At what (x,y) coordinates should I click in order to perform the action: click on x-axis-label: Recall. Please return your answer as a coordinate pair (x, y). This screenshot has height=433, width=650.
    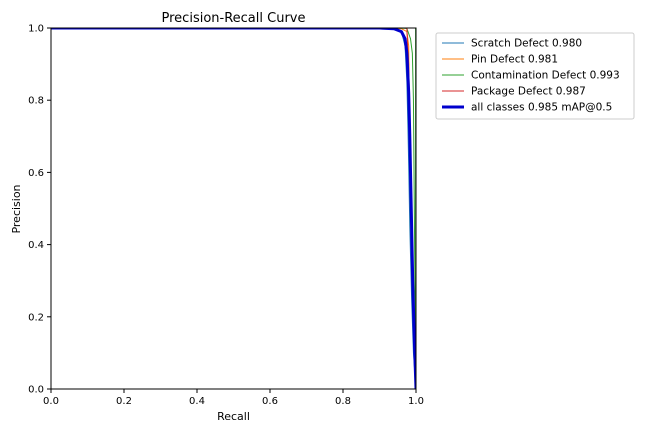
    Looking at the image, I should click on (233, 416).